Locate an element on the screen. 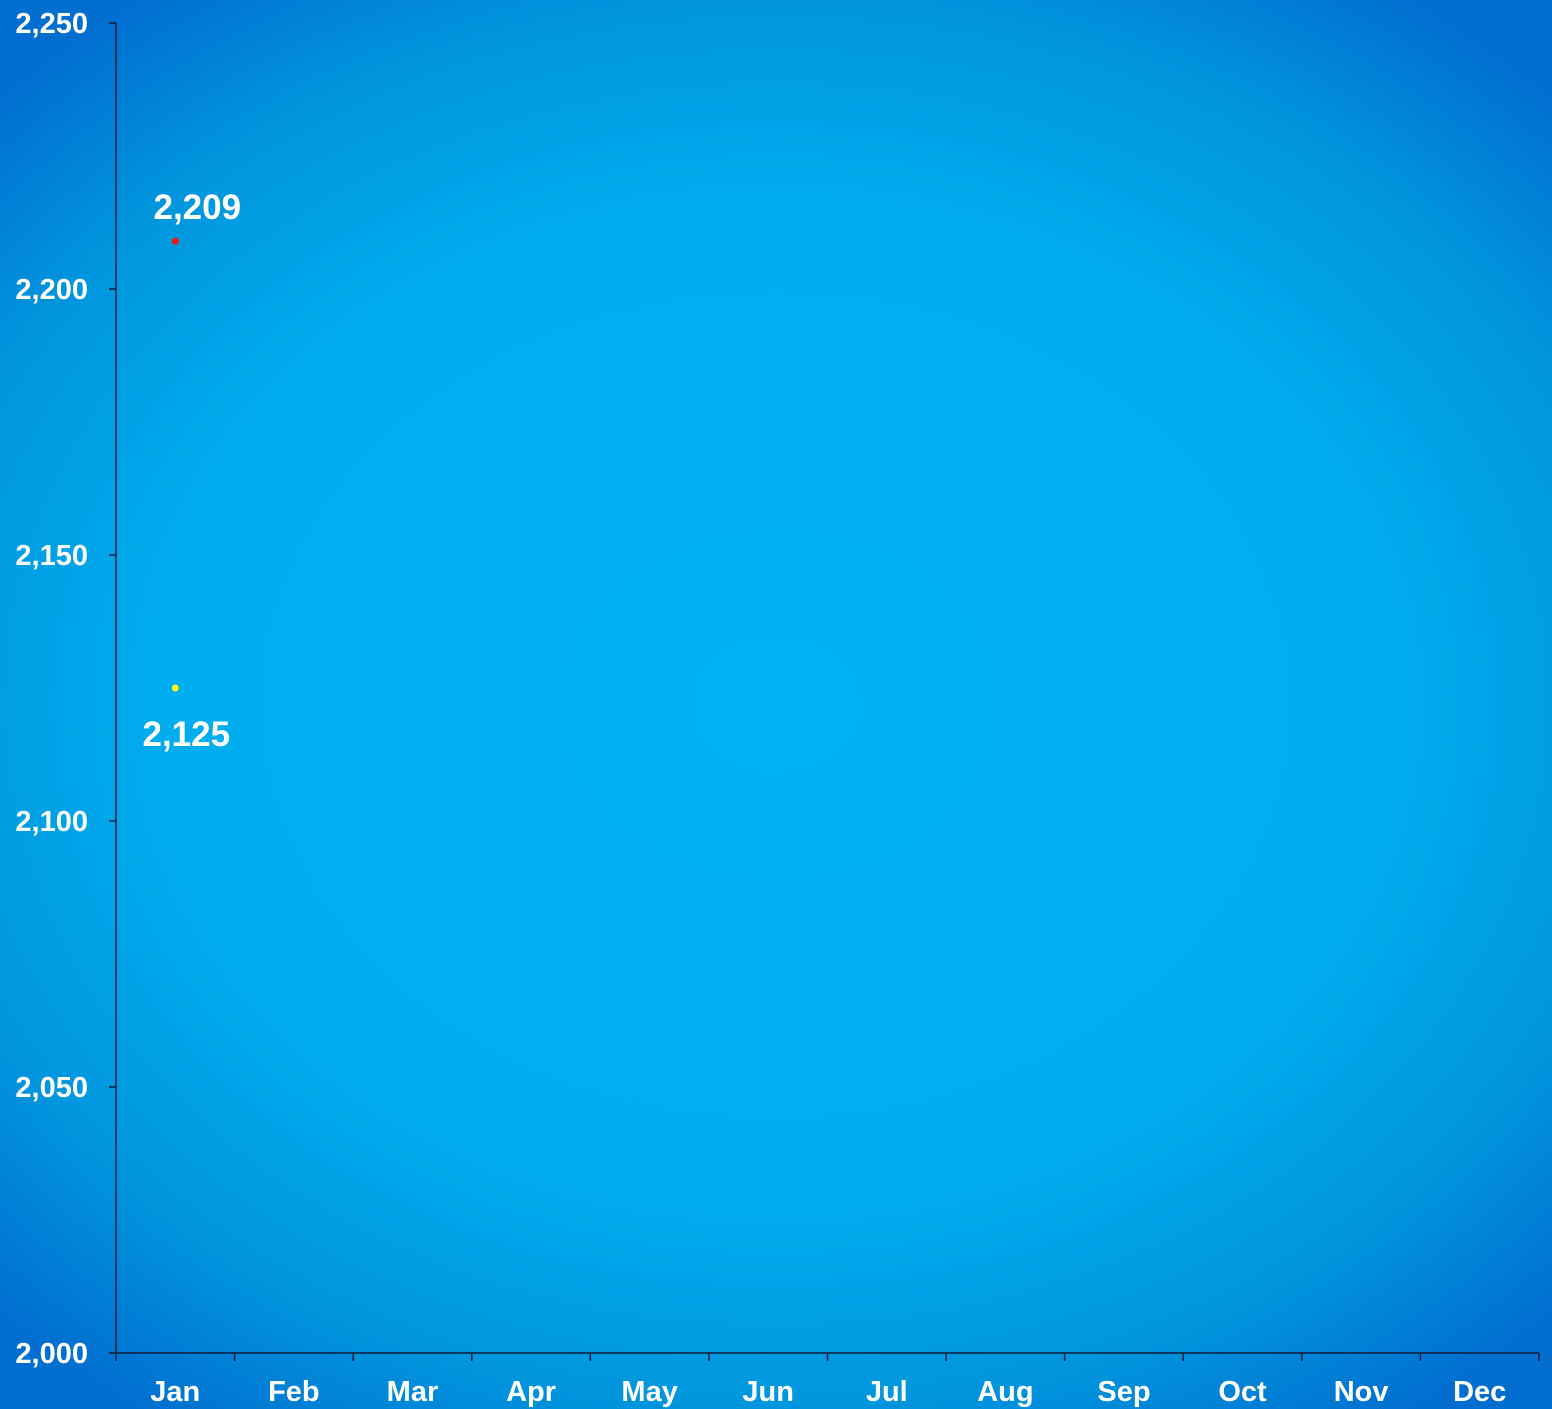 Image resolution: width=1552 pixels, height=1409 pixels. x-tick-label: Jul is located at coordinates (887, 1392).